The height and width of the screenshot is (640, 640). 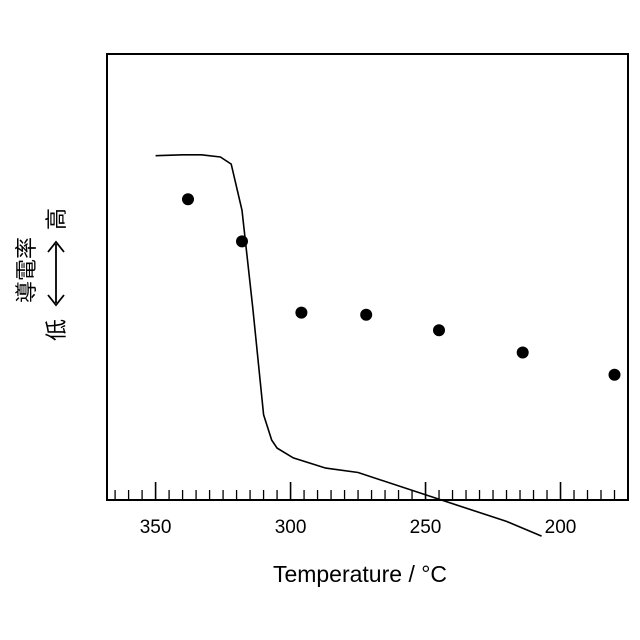 I want to click on y-axis-quantity: 導電率, so click(x=27, y=270).